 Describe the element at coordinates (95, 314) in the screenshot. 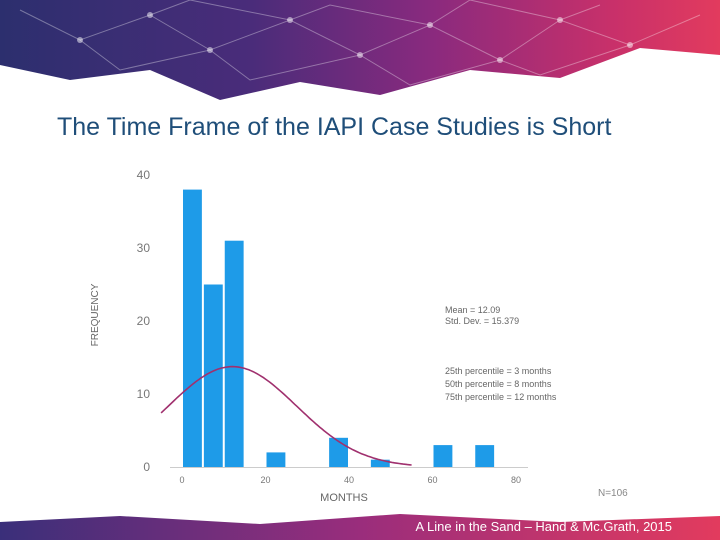

I see `y-axis-label: FREQUENCY` at that location.